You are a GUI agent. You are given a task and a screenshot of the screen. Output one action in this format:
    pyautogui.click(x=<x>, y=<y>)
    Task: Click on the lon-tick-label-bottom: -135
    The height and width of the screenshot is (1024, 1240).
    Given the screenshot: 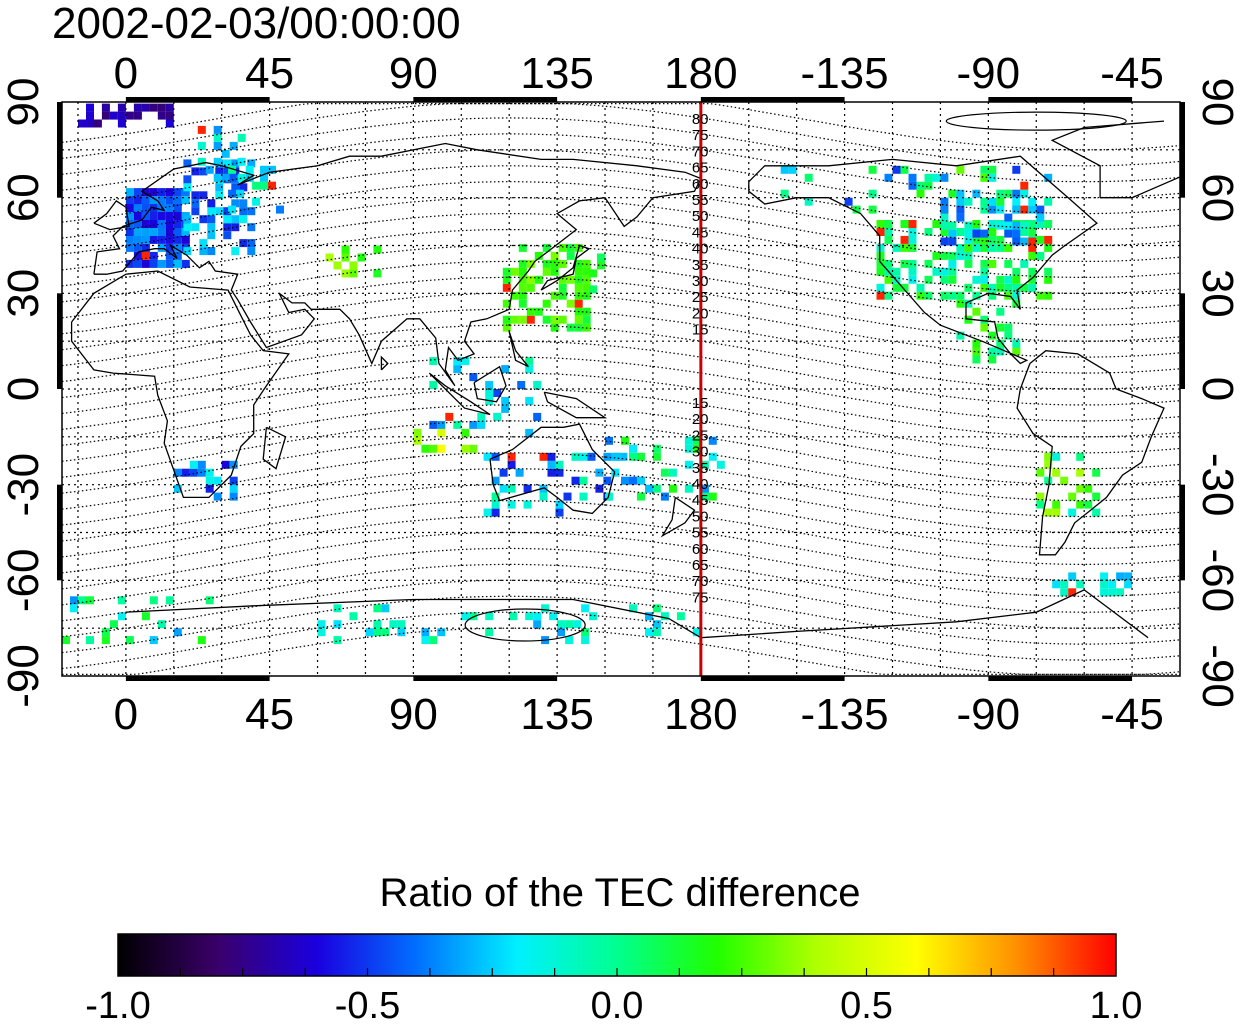 What is the action you would take?
    pyautogui.click(x=845, y=714)
    